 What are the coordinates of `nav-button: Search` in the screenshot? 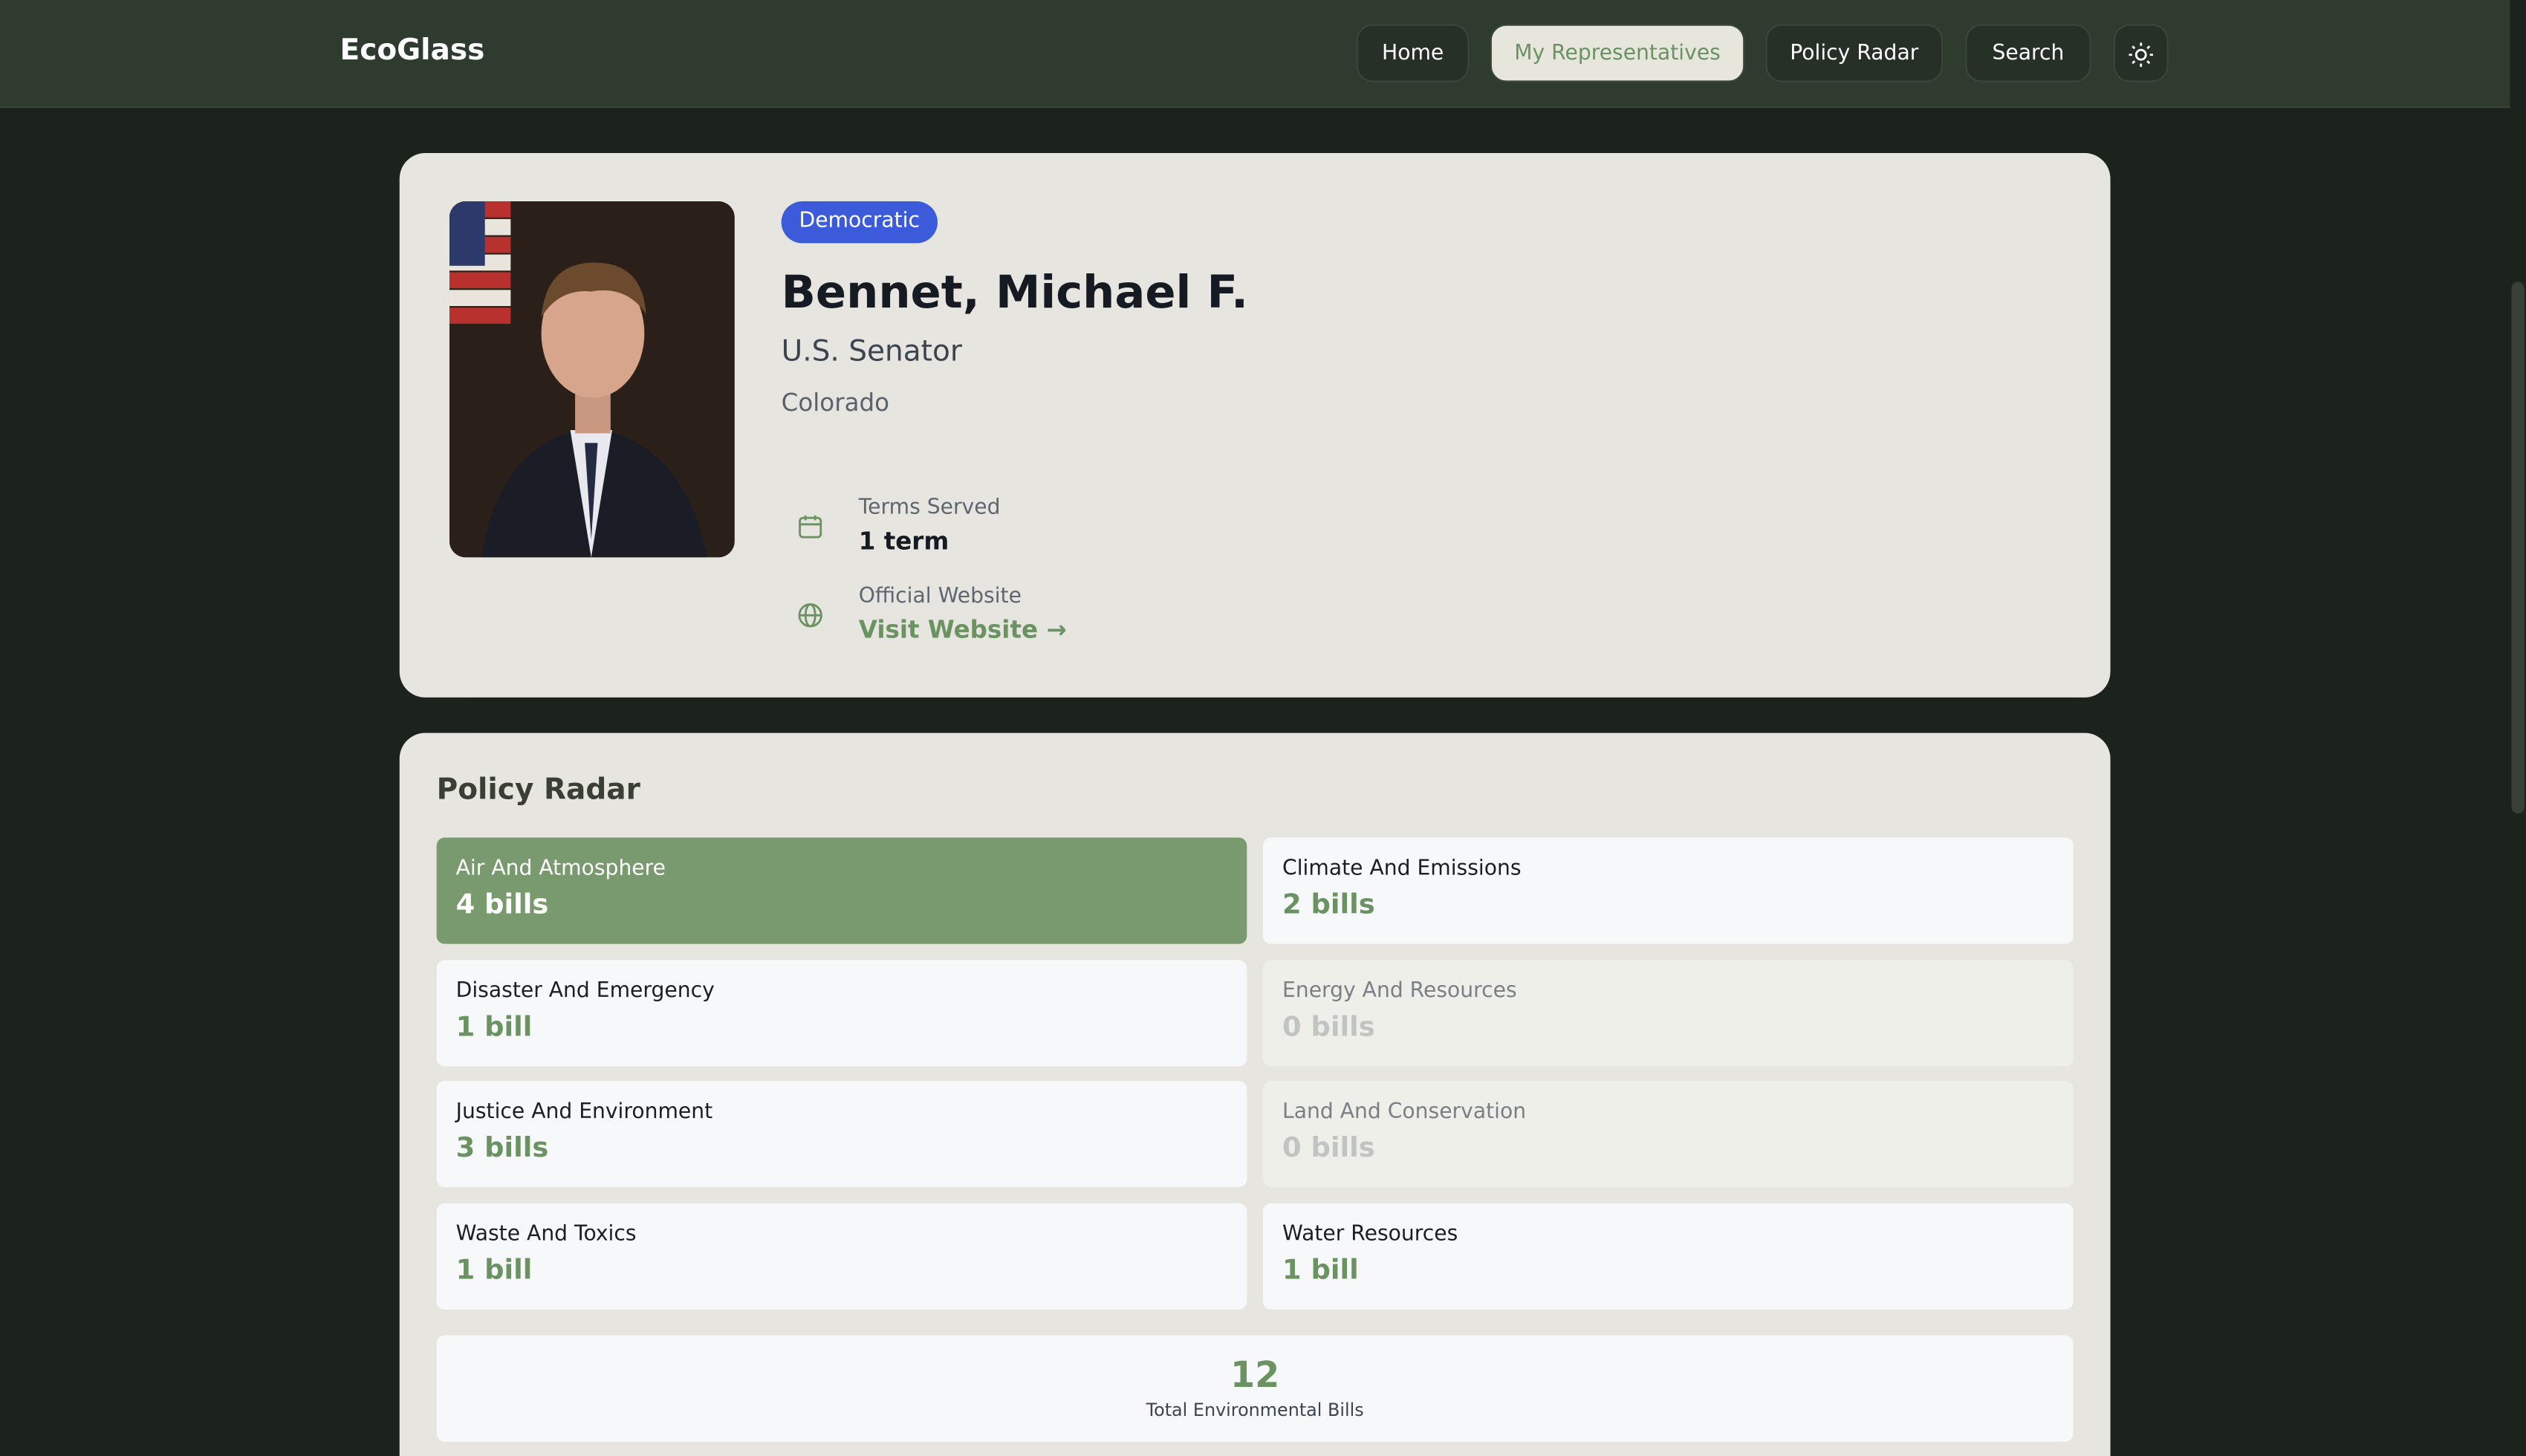 It's located at (2028, 53).